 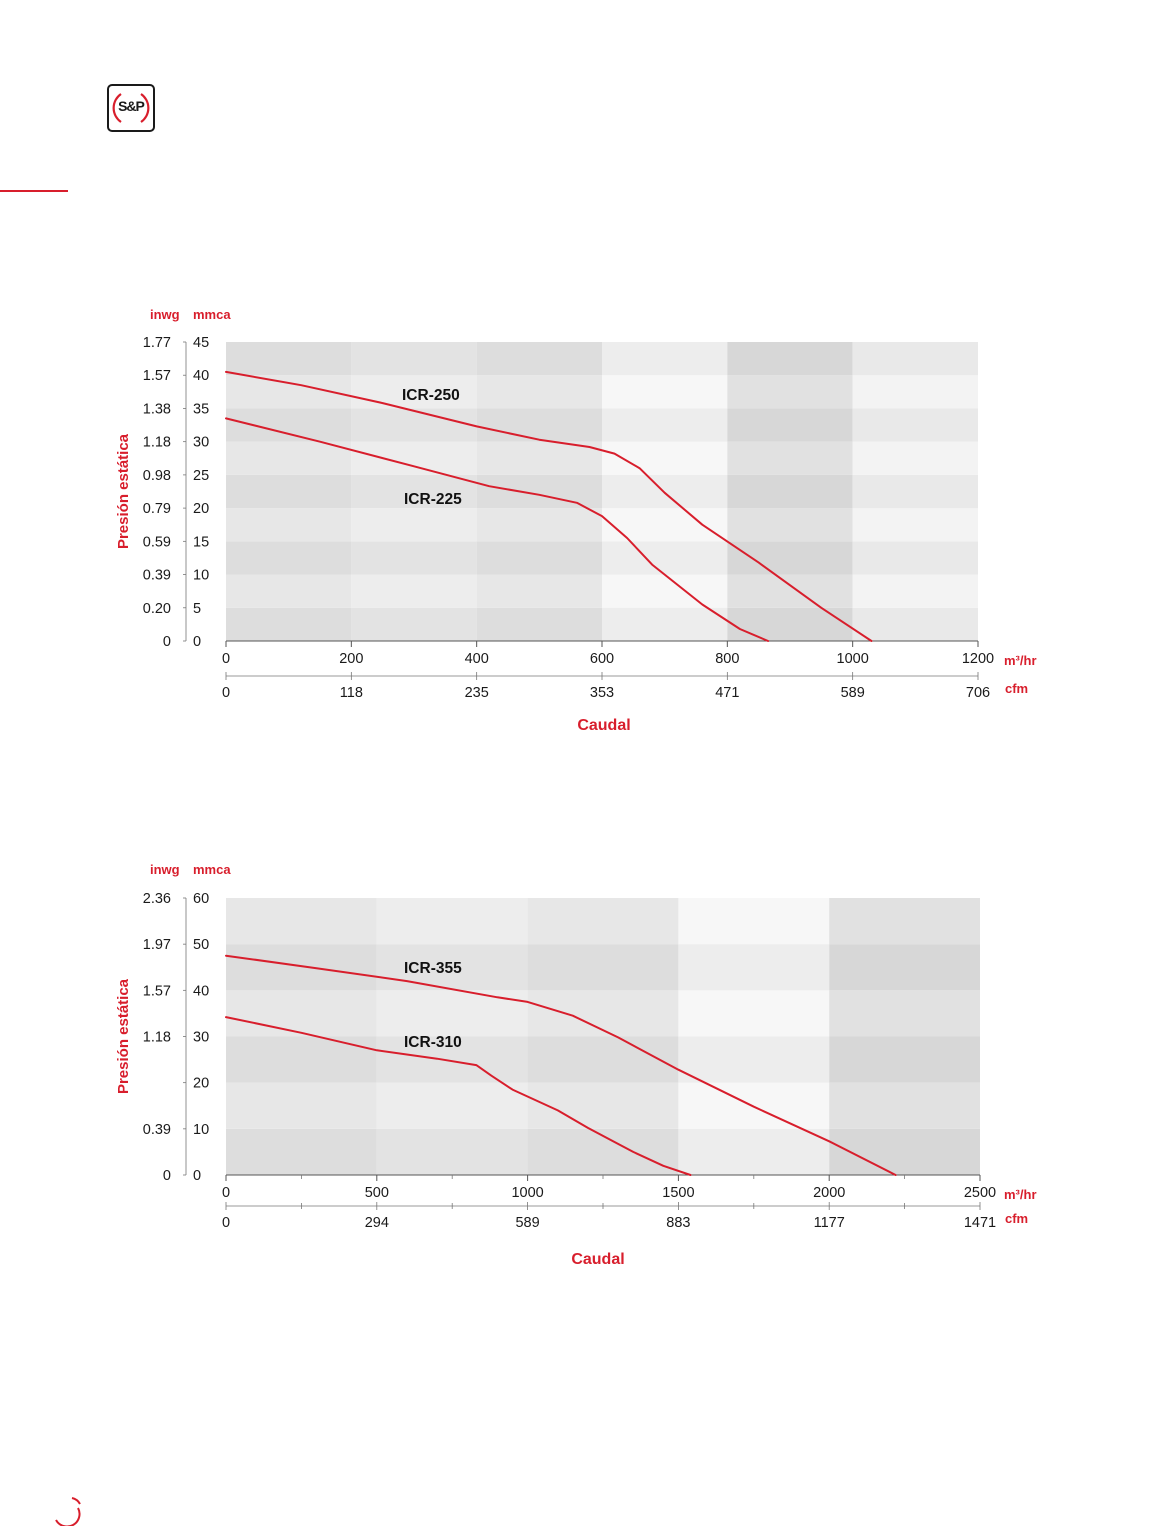 What do you see at coordinates (157, 576) in the screenshot?
I see `y-tick-label-inwg: 0.39` at bounding box center [157, 576].